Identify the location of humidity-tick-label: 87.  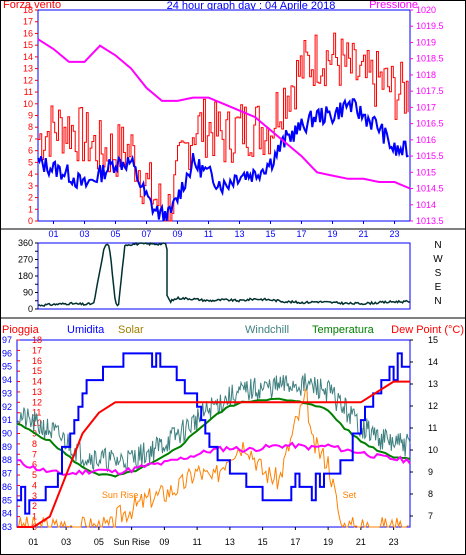
(7, 474).